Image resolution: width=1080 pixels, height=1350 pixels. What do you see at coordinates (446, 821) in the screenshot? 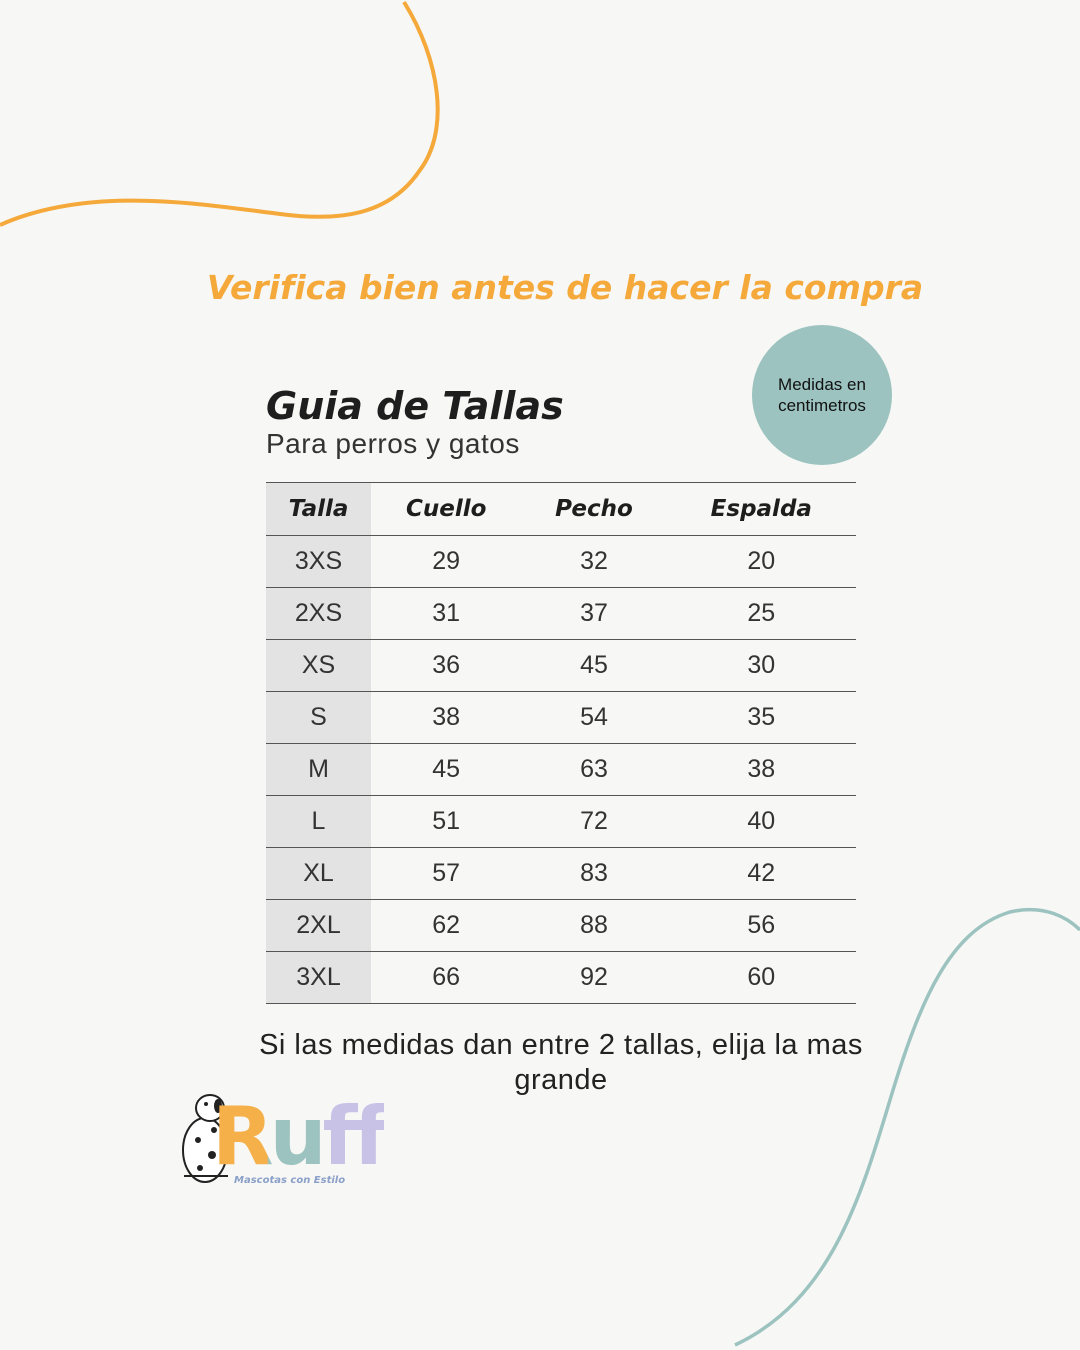
I see `measure-cell: 51` at bounding box center [446, 821].